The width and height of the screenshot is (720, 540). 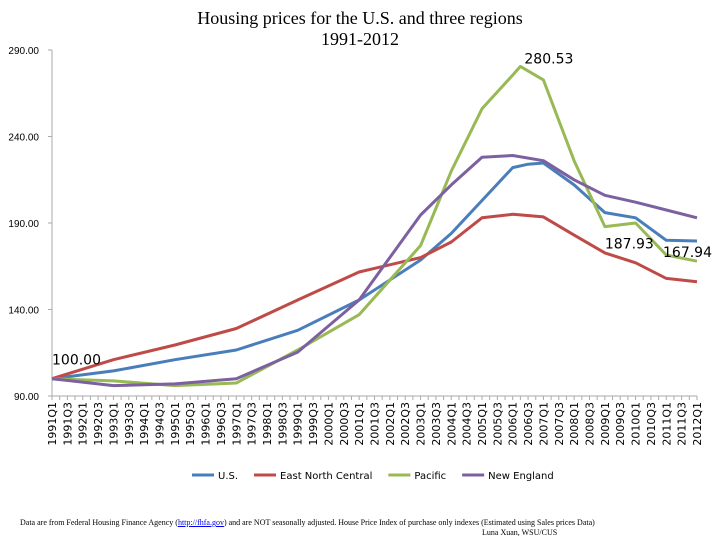 What do you see at coordinates (666, 424) in the screenshot?
I see `x-tick-label: 2011Q1` at bounding box center [666, 424].